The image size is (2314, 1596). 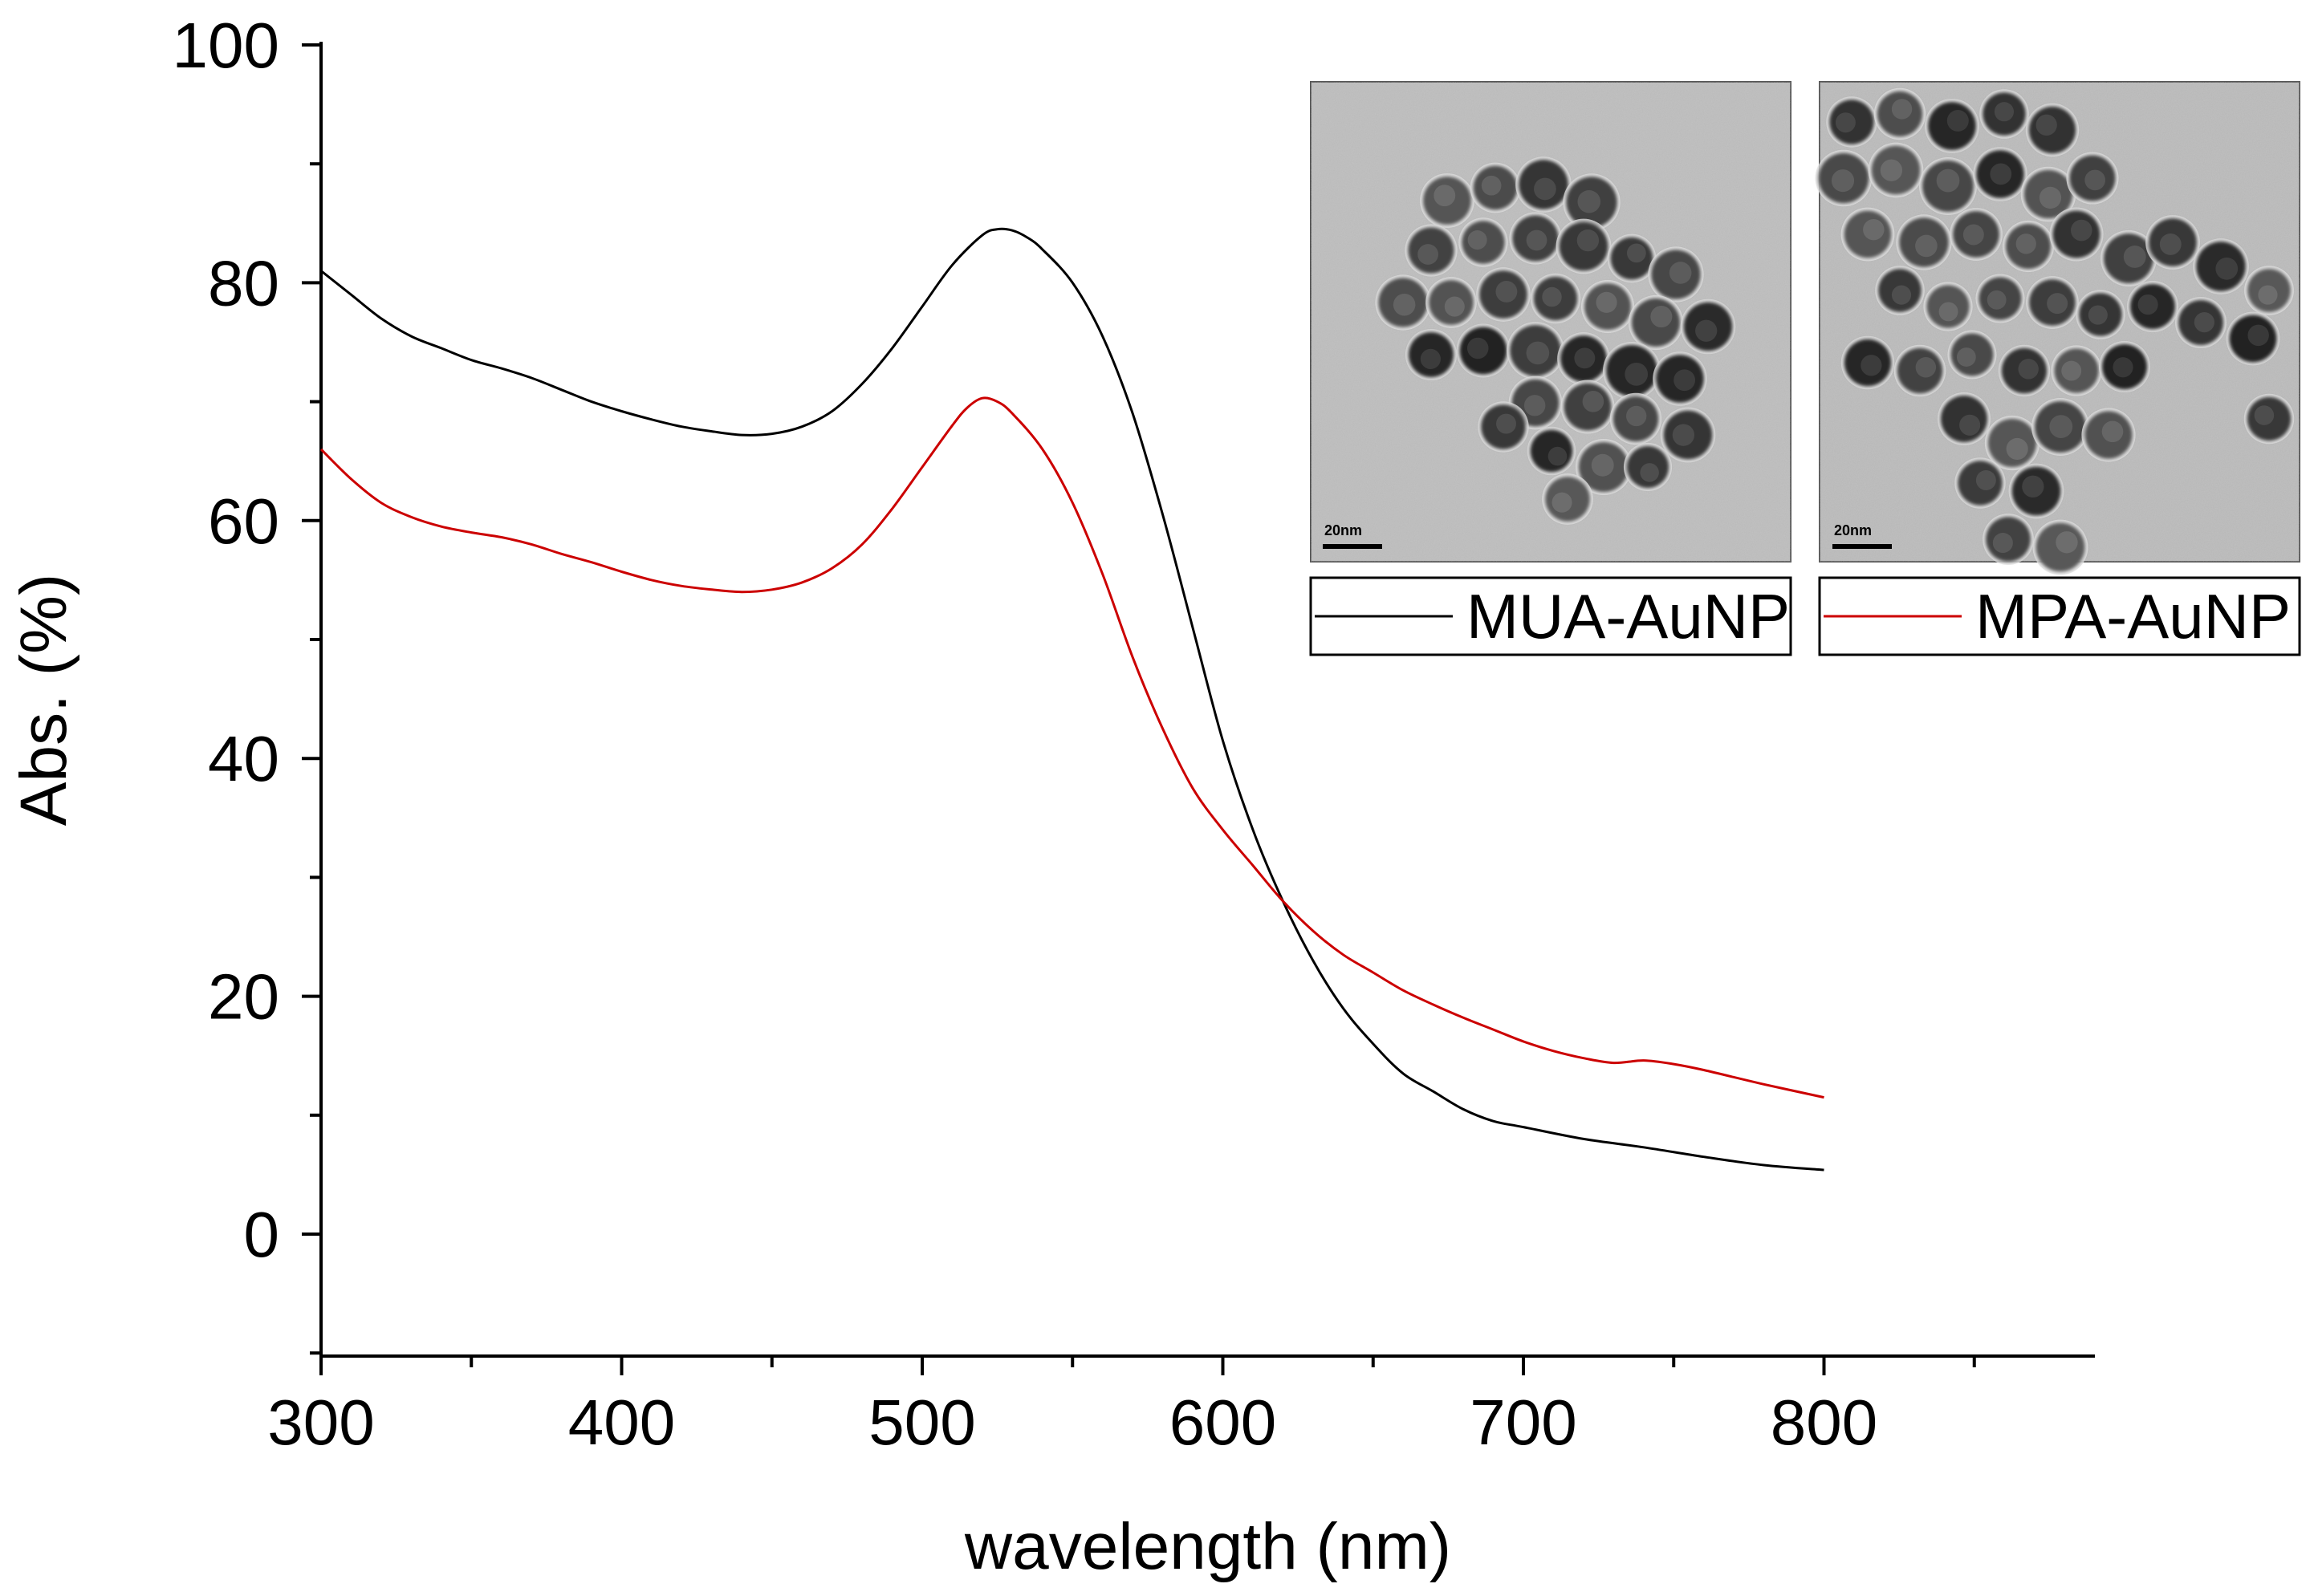 I want to click on legend-label-mpa: MPA-AuNP, so click(x=2133, y=617).